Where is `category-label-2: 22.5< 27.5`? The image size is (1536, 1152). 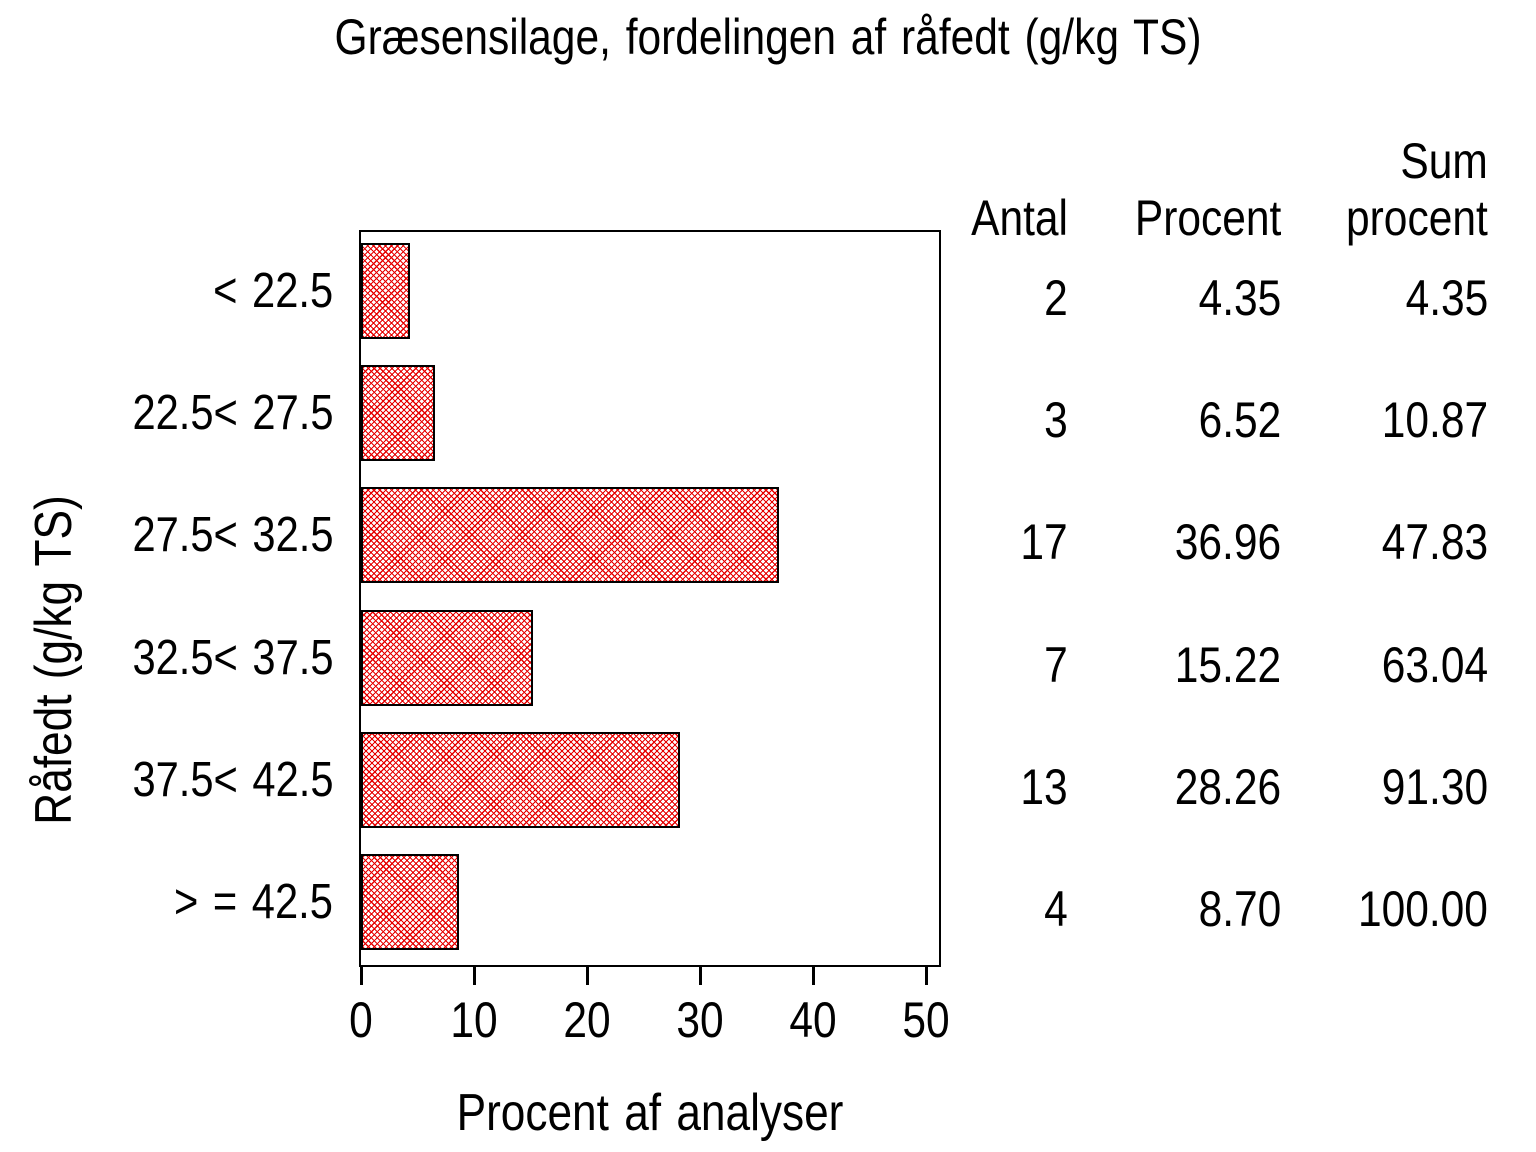 category-label-2: 22.5< 27.5 is located at coordinates (232, 413).